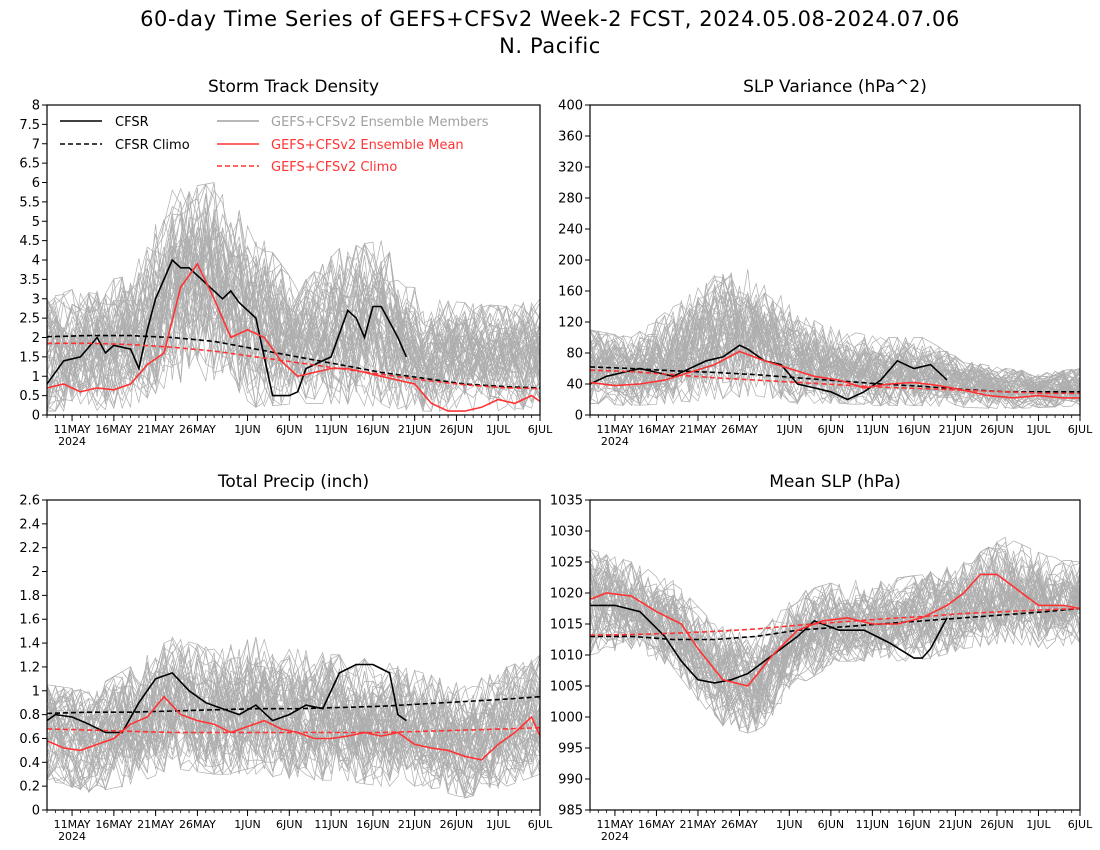 The image size is (1100, 850). Describe the element at coordinates (36, 261) in the screenshot. I see `y-tick-label: 4` at that location.